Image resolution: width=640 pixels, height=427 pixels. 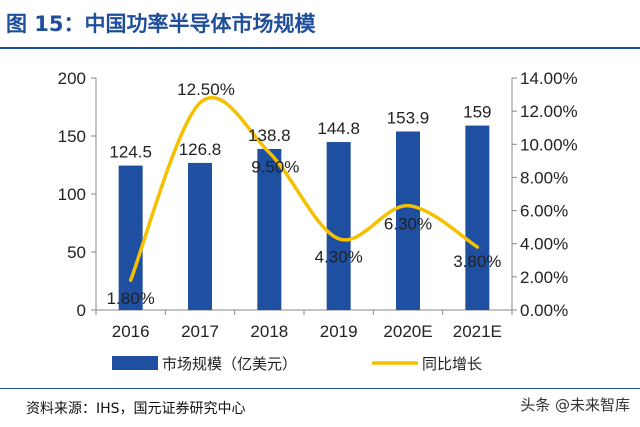 I want to click on right-tick-label: 14.00%, so click(x=549, y=78).